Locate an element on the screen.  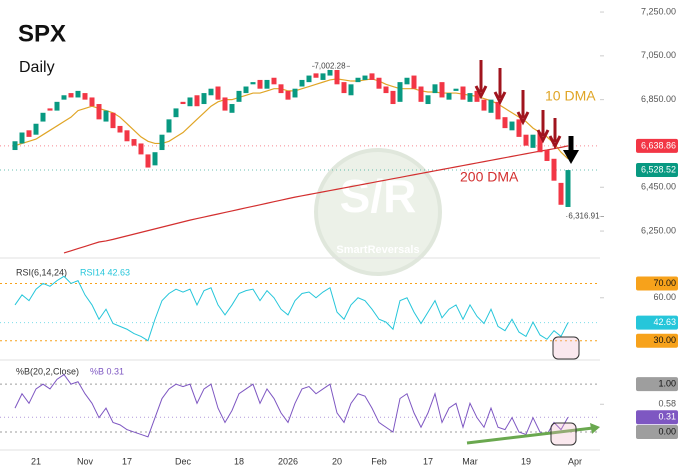
annotation-label: 6,316.91 is located at coordinates (584, 216).